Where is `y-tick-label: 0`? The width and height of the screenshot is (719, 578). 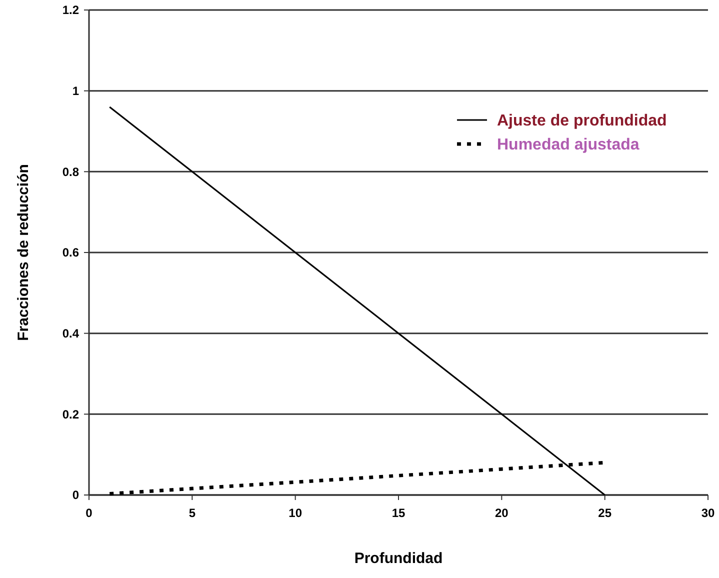 y-tick-label: 0 is located at coordinates (76, 495).